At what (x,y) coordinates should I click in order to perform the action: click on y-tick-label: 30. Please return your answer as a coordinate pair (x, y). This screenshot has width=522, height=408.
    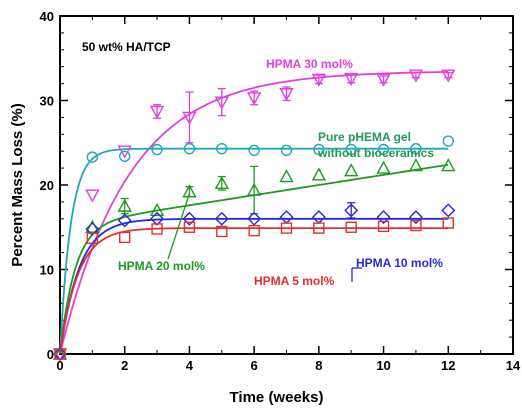
    Looking at the image, I should click on (47, 101).